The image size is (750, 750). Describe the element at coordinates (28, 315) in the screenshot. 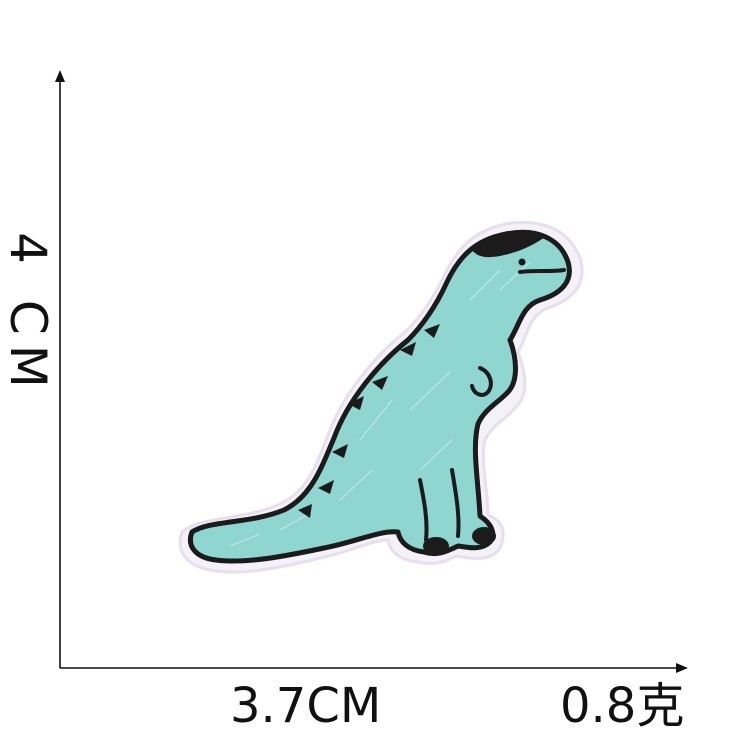

I see `height-dimension-label: 4 CM` at that location.